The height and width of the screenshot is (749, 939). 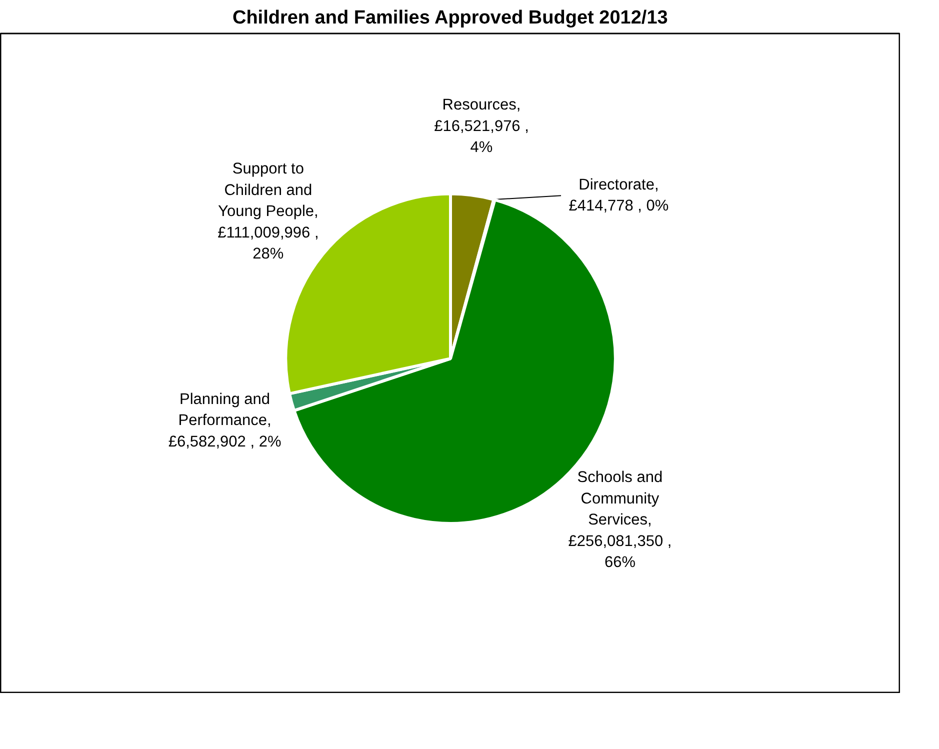 What do you see at coordinates (450, 18) in the screenshot?
I see `chart-title: Children and Families Approved Budget 2012/13` at bounding box center [450, 18].